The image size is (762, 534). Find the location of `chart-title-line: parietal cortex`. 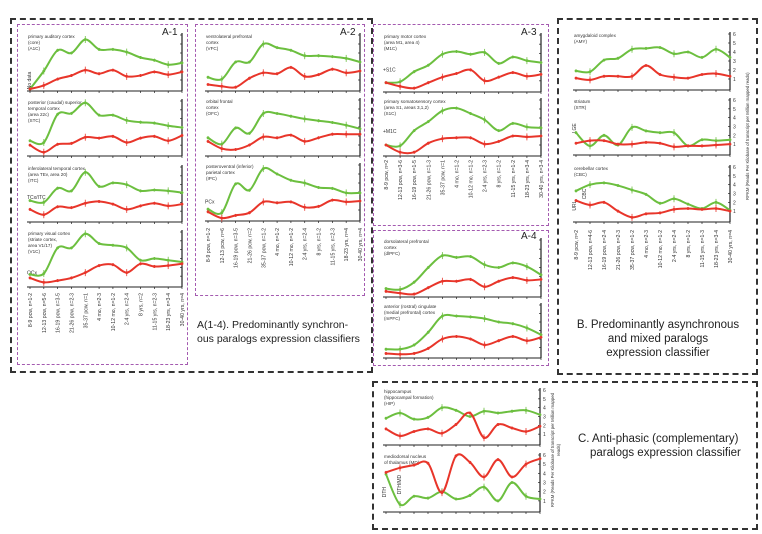

chart-title-line: parietal cortex is located at coordinates (221, 172).